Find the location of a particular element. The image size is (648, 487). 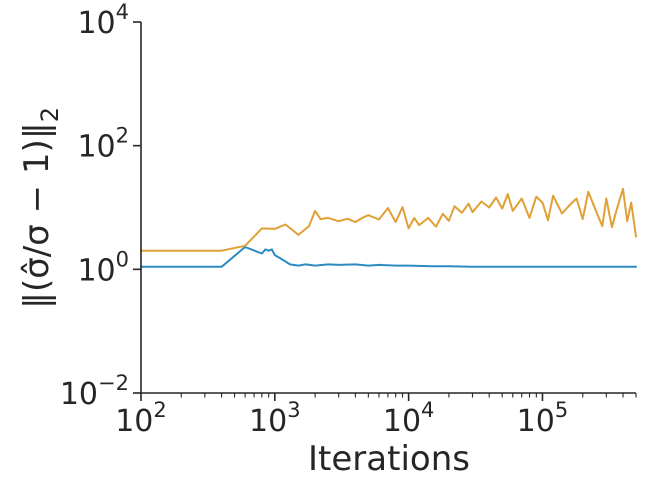

y-tick-label-3: 10² is located at coordinates (103, 144).